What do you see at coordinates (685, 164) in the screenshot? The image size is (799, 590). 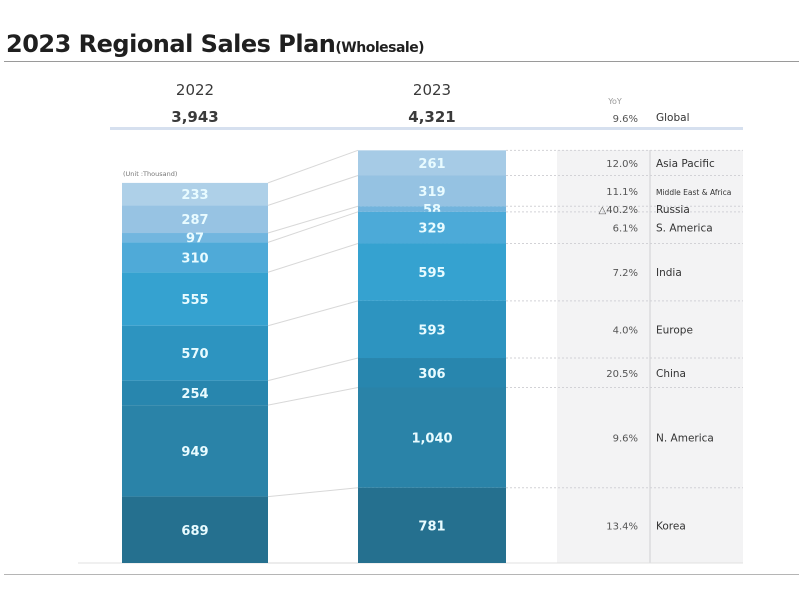 I see `region-asia-pacific: Asia Pacific` at bounding box center [685, 164].